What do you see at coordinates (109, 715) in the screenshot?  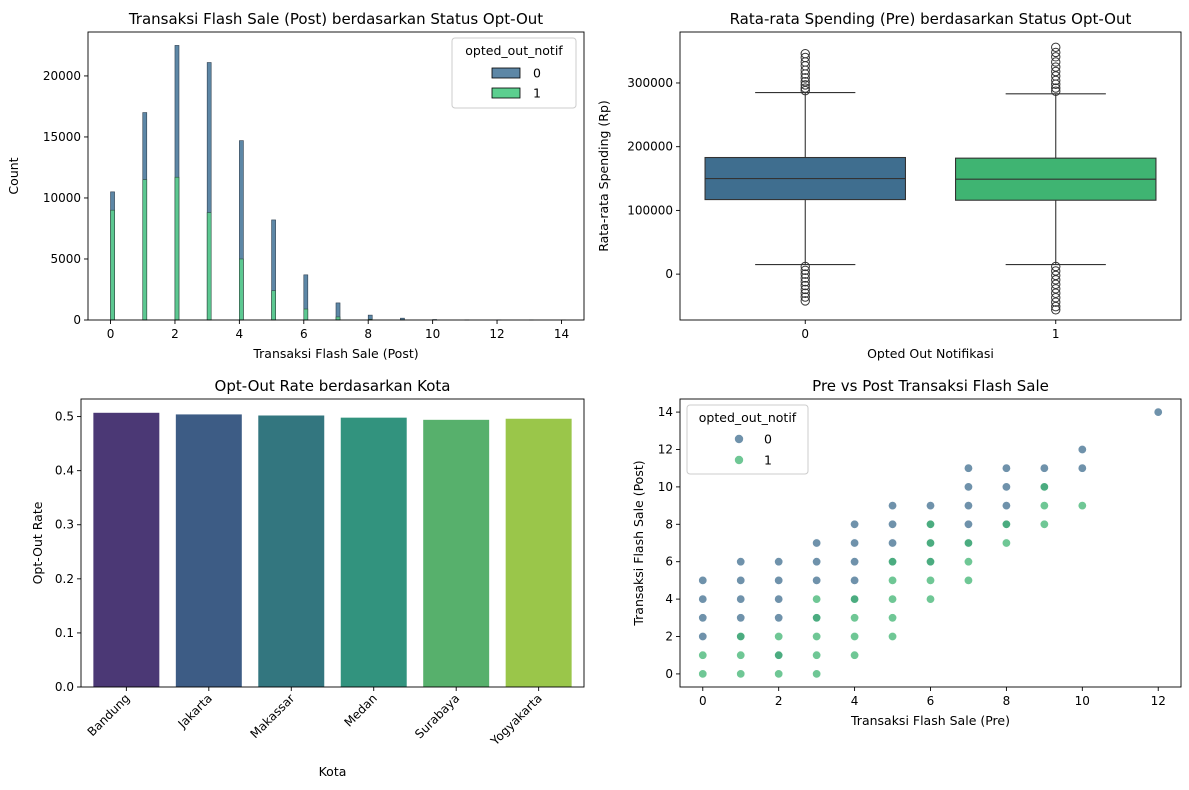 I see `bar-xtick-label: Bandung` at bounding box center [109, 715].